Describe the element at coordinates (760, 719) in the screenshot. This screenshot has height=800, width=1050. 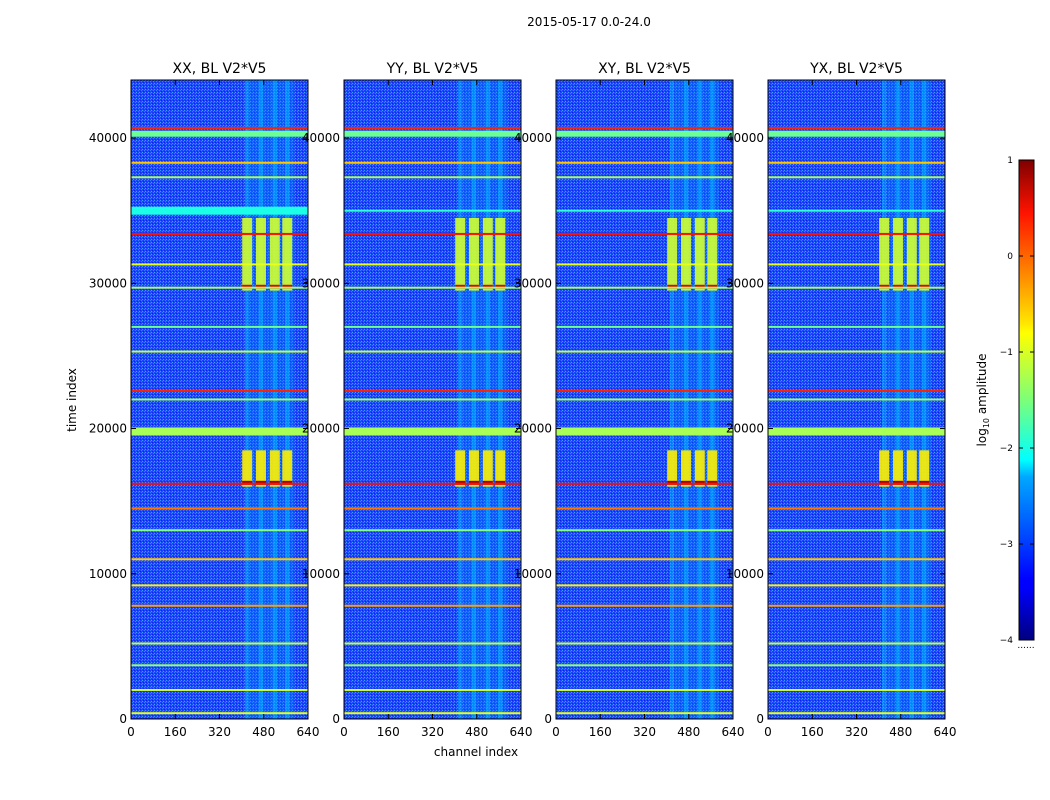
I see `y-tick-label: 0` at that location.